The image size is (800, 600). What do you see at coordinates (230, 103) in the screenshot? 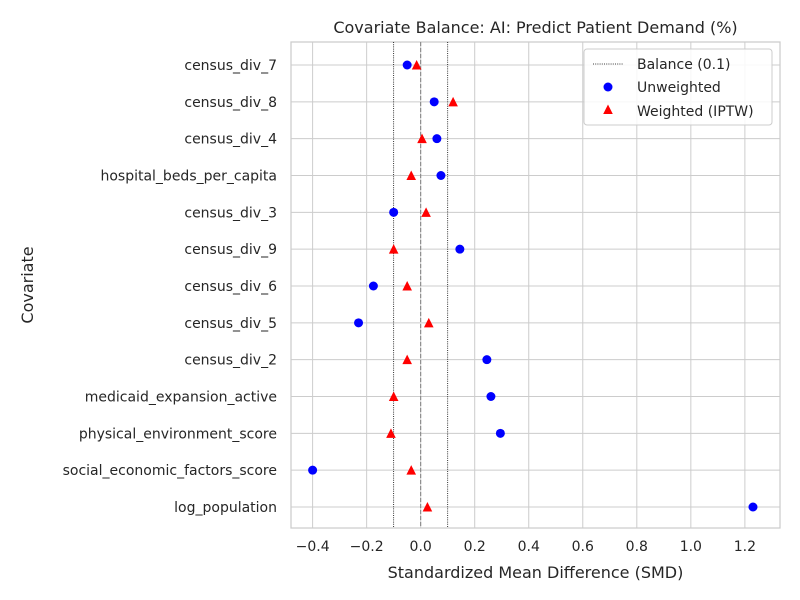
I see `y-tick-label: census_div_8` at bounding box center [230, 103].